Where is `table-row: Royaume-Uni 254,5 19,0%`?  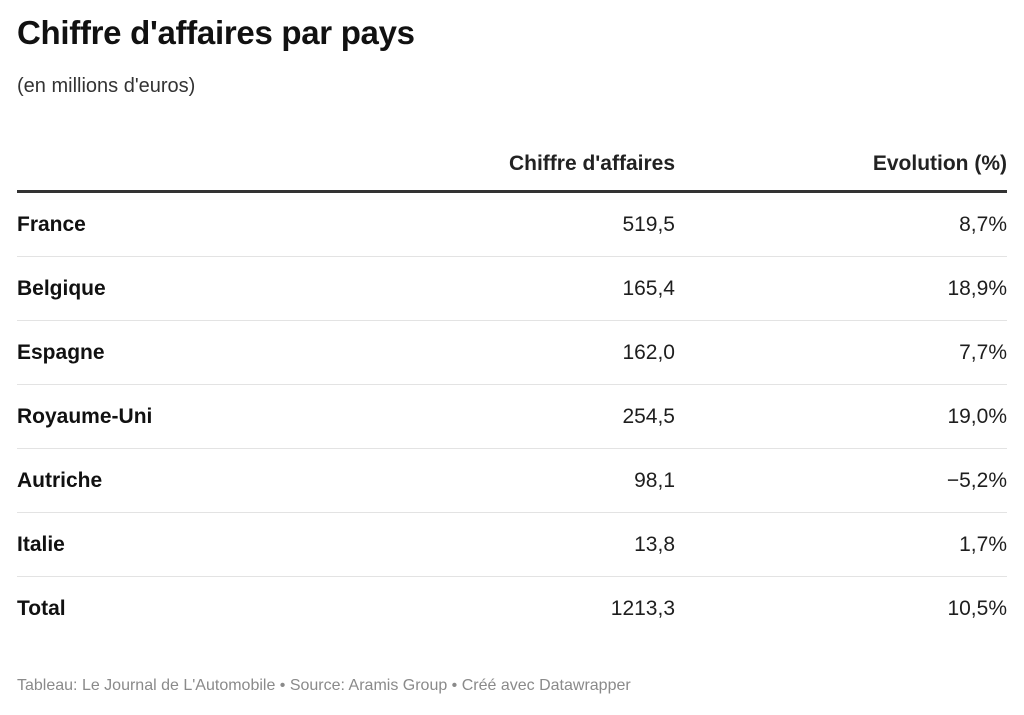 table-row: Royaume-Uni 254,5 19,0% is located at coordinates (512, 416).